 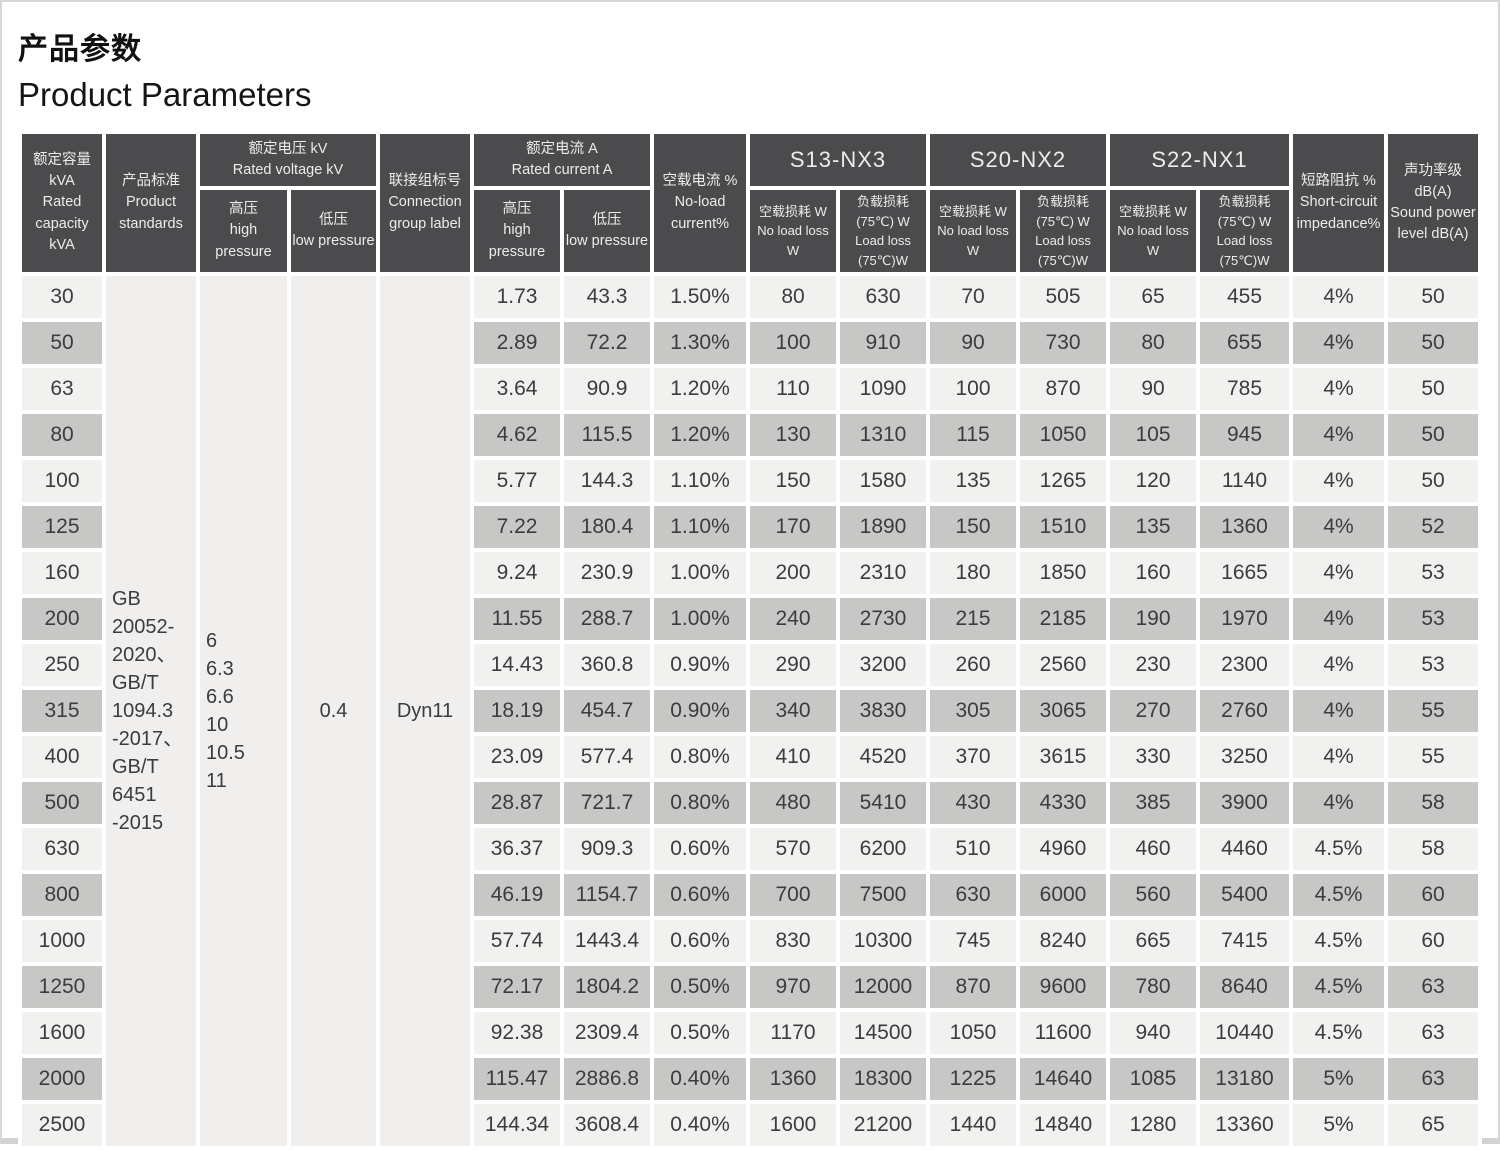 I want to click on value-cell: 630, so click(x=883, y=297).